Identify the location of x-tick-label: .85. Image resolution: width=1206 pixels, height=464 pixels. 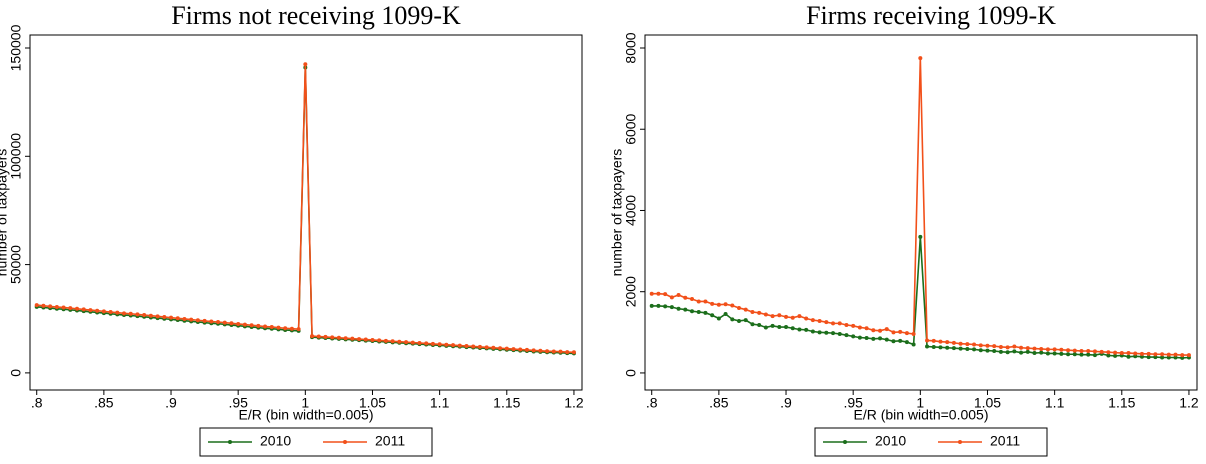
(719, 403).